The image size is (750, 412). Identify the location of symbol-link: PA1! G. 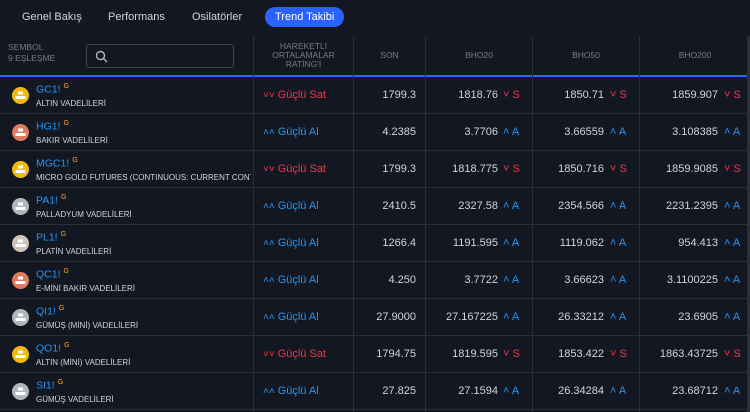
(51, 200).